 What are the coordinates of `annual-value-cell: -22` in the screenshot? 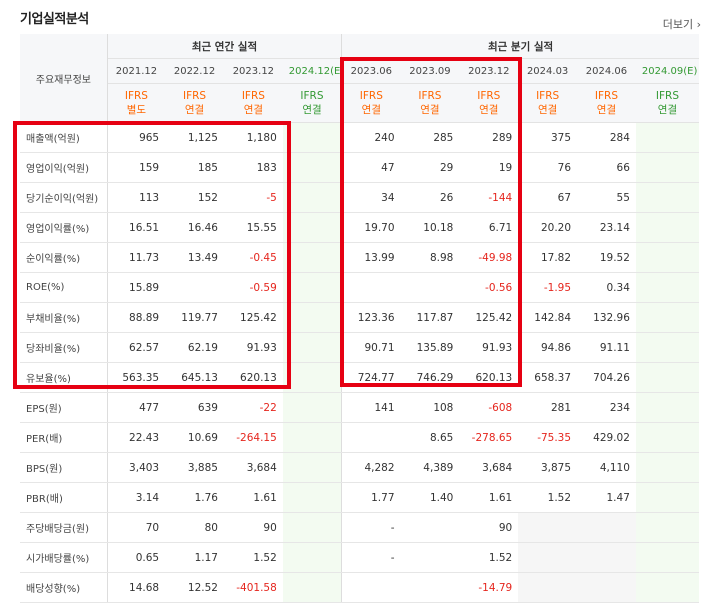 It's located at (253, 407).